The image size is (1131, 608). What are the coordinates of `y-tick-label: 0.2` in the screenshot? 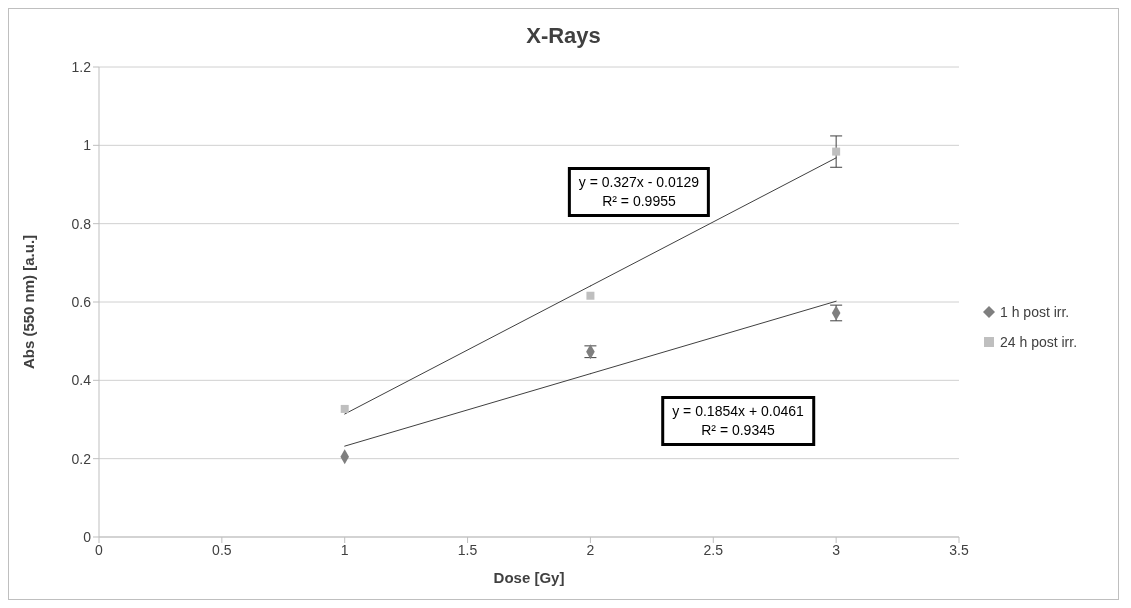 It's located at (81, 458).